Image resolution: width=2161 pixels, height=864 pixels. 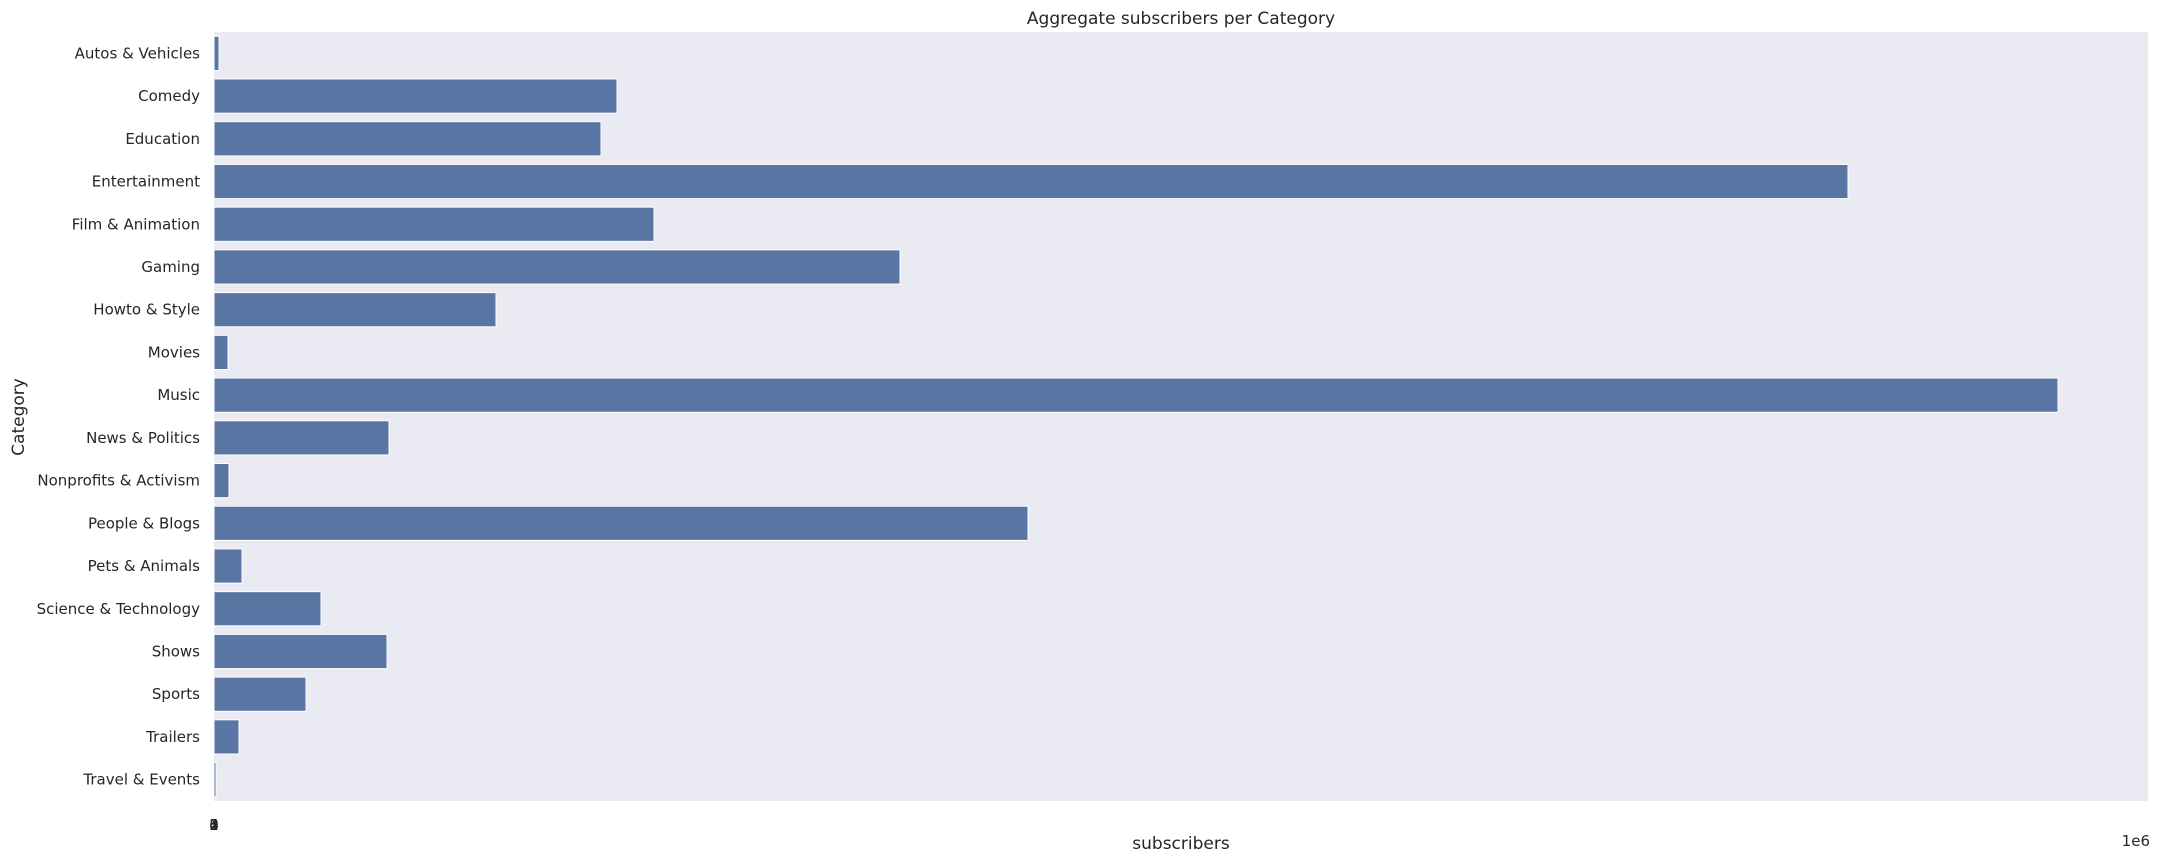 What do you see at coordinates (136, 224) in the screenshot?
I see `category-label-film-animation: Film & Animation` at bounding box center [136, 224].